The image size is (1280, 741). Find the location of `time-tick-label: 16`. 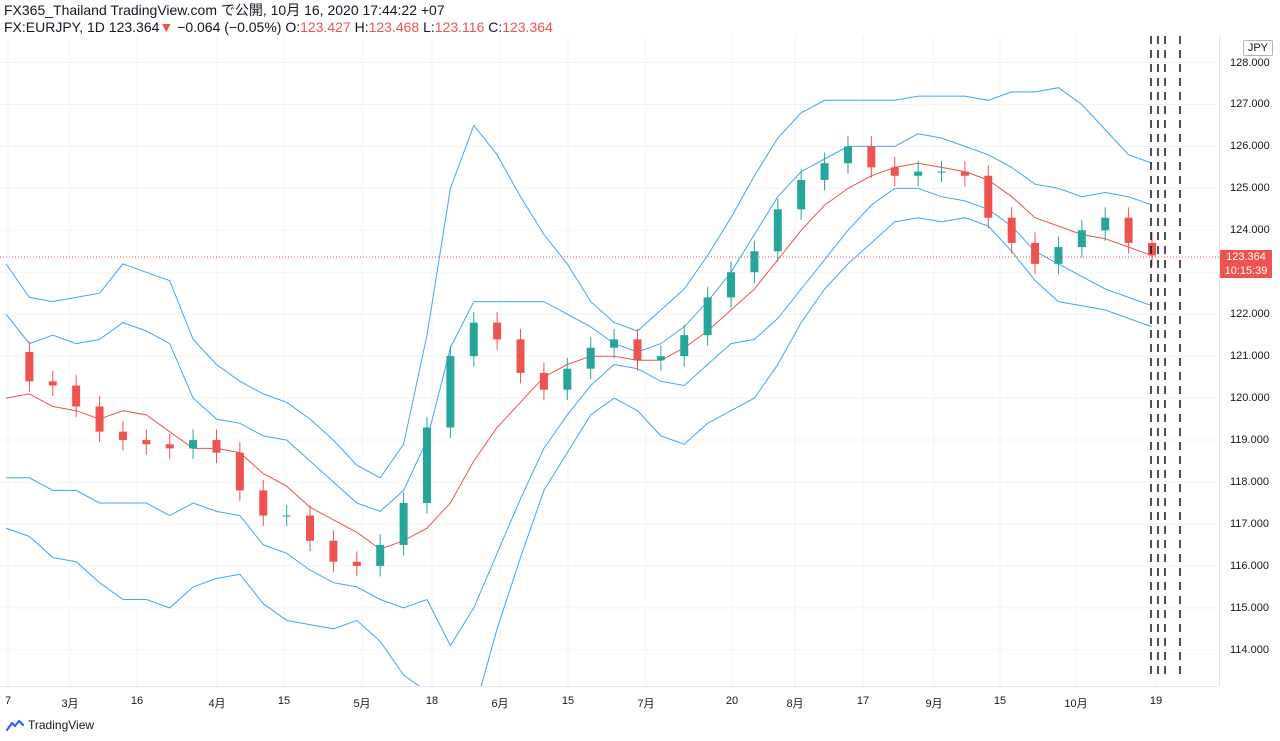

time-tick-label: 16 is located at coordinates (137, 701).